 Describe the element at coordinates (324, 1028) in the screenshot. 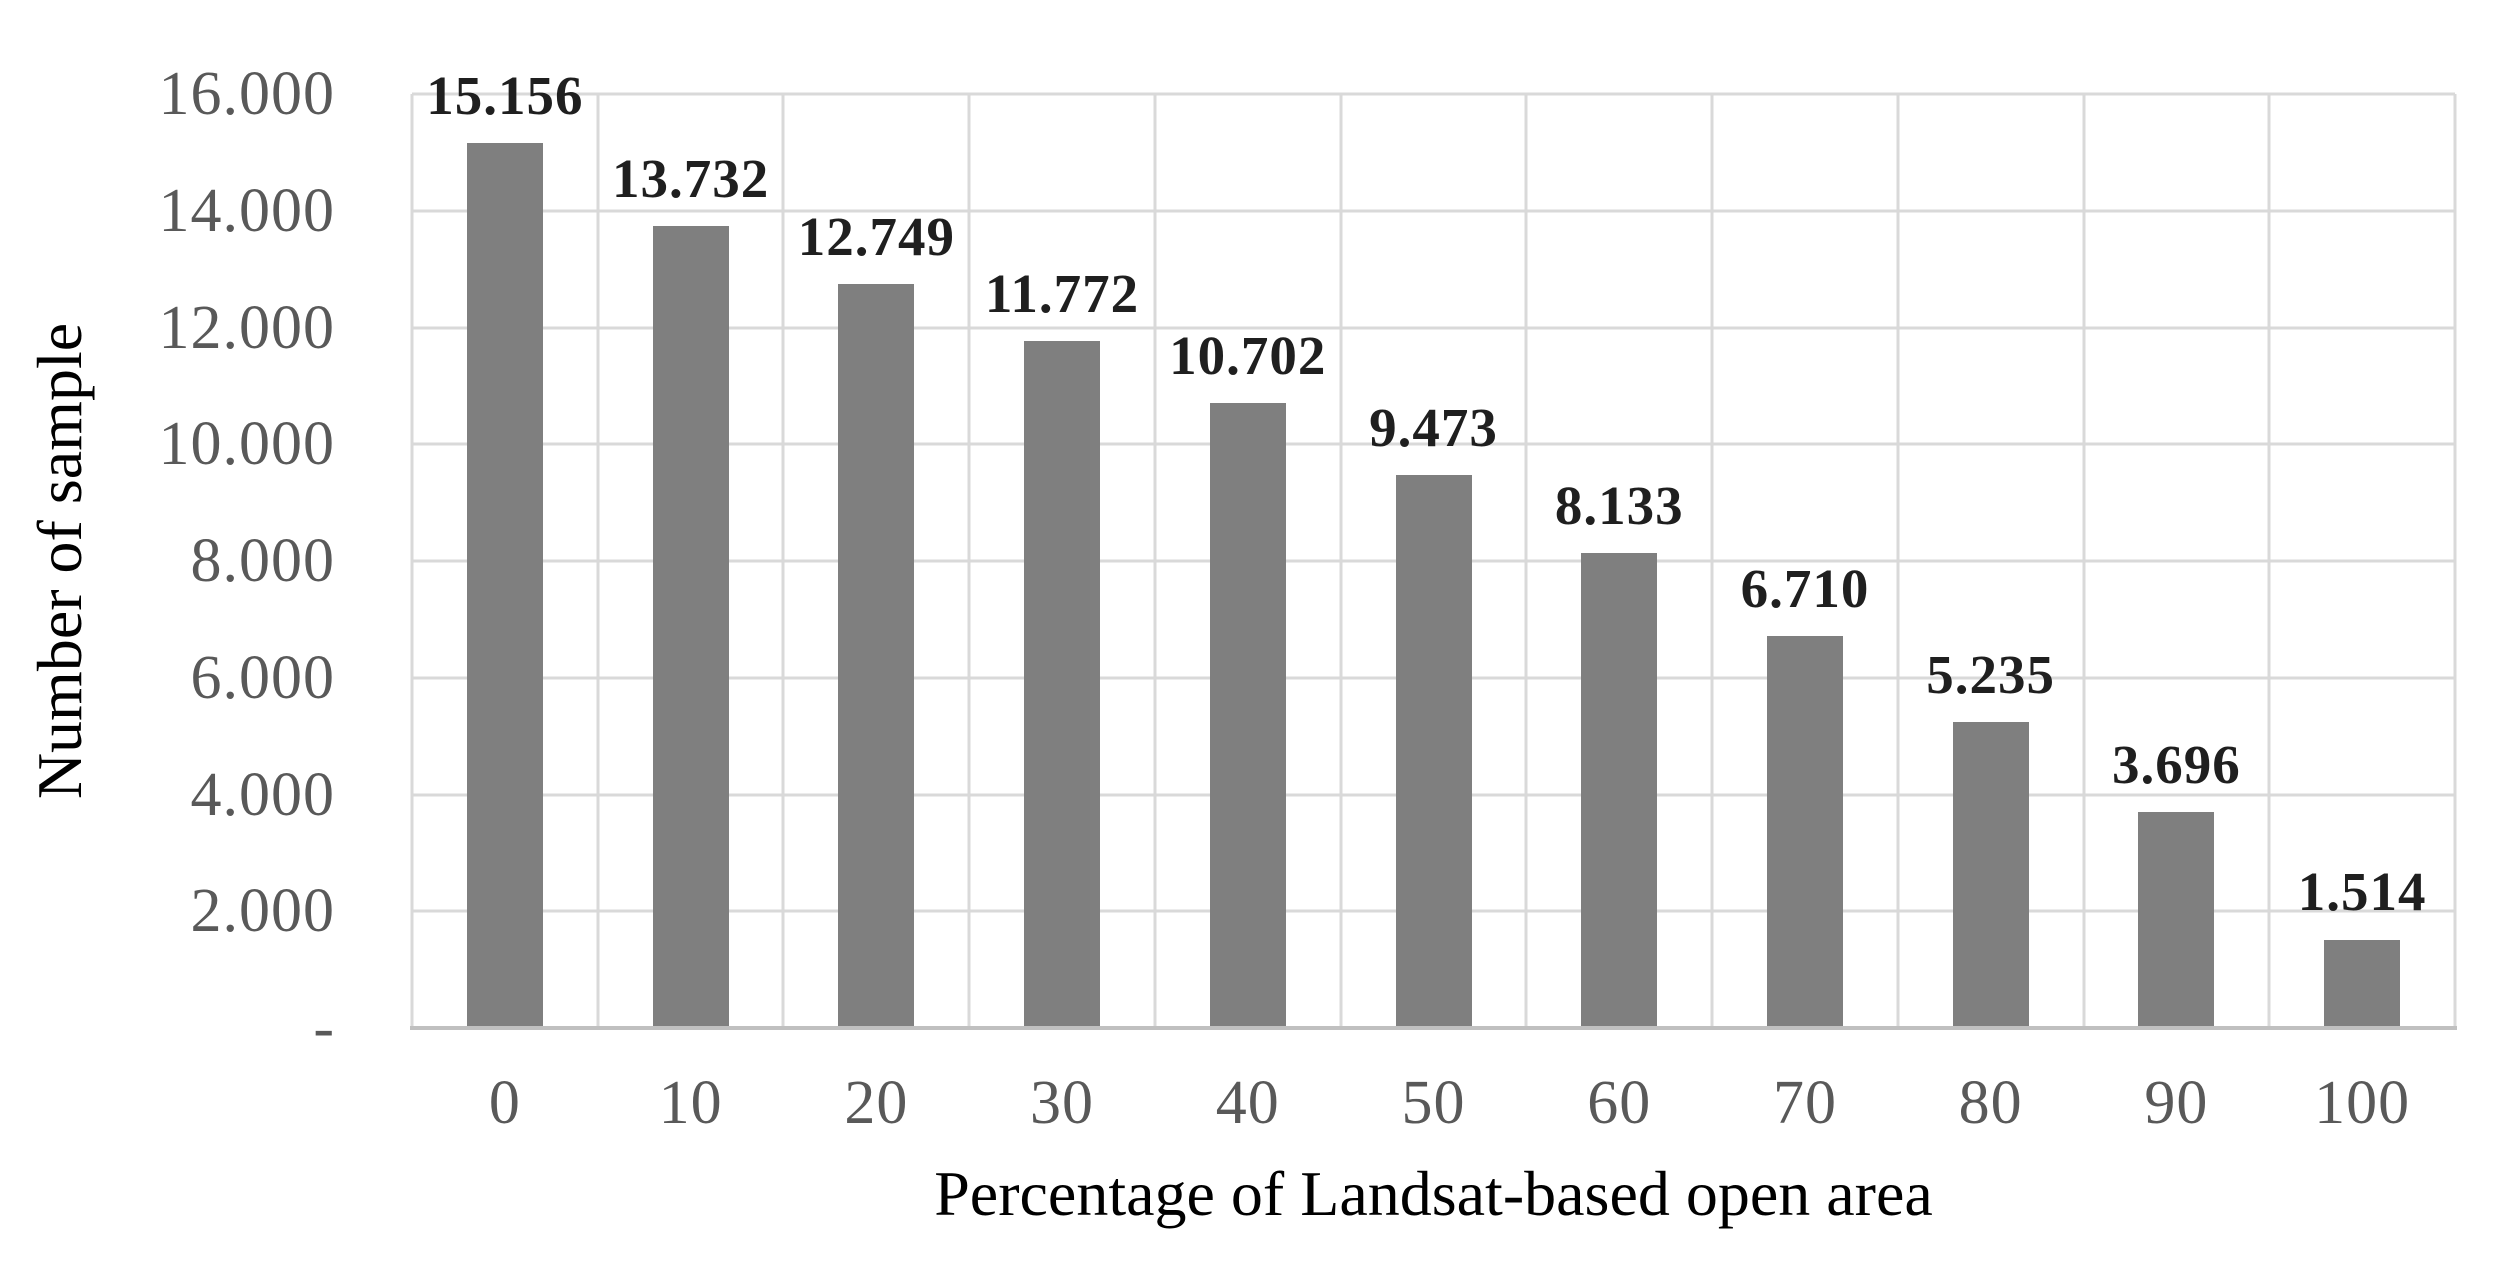

I see `y-tick-label: -` at that location.